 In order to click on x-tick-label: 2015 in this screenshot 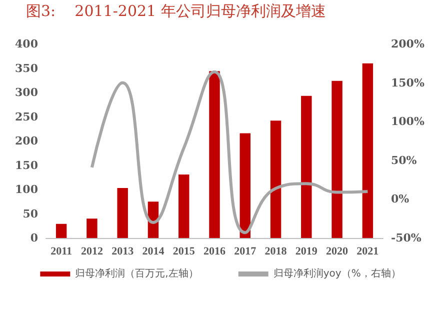, I will do `click(184, 252)`.